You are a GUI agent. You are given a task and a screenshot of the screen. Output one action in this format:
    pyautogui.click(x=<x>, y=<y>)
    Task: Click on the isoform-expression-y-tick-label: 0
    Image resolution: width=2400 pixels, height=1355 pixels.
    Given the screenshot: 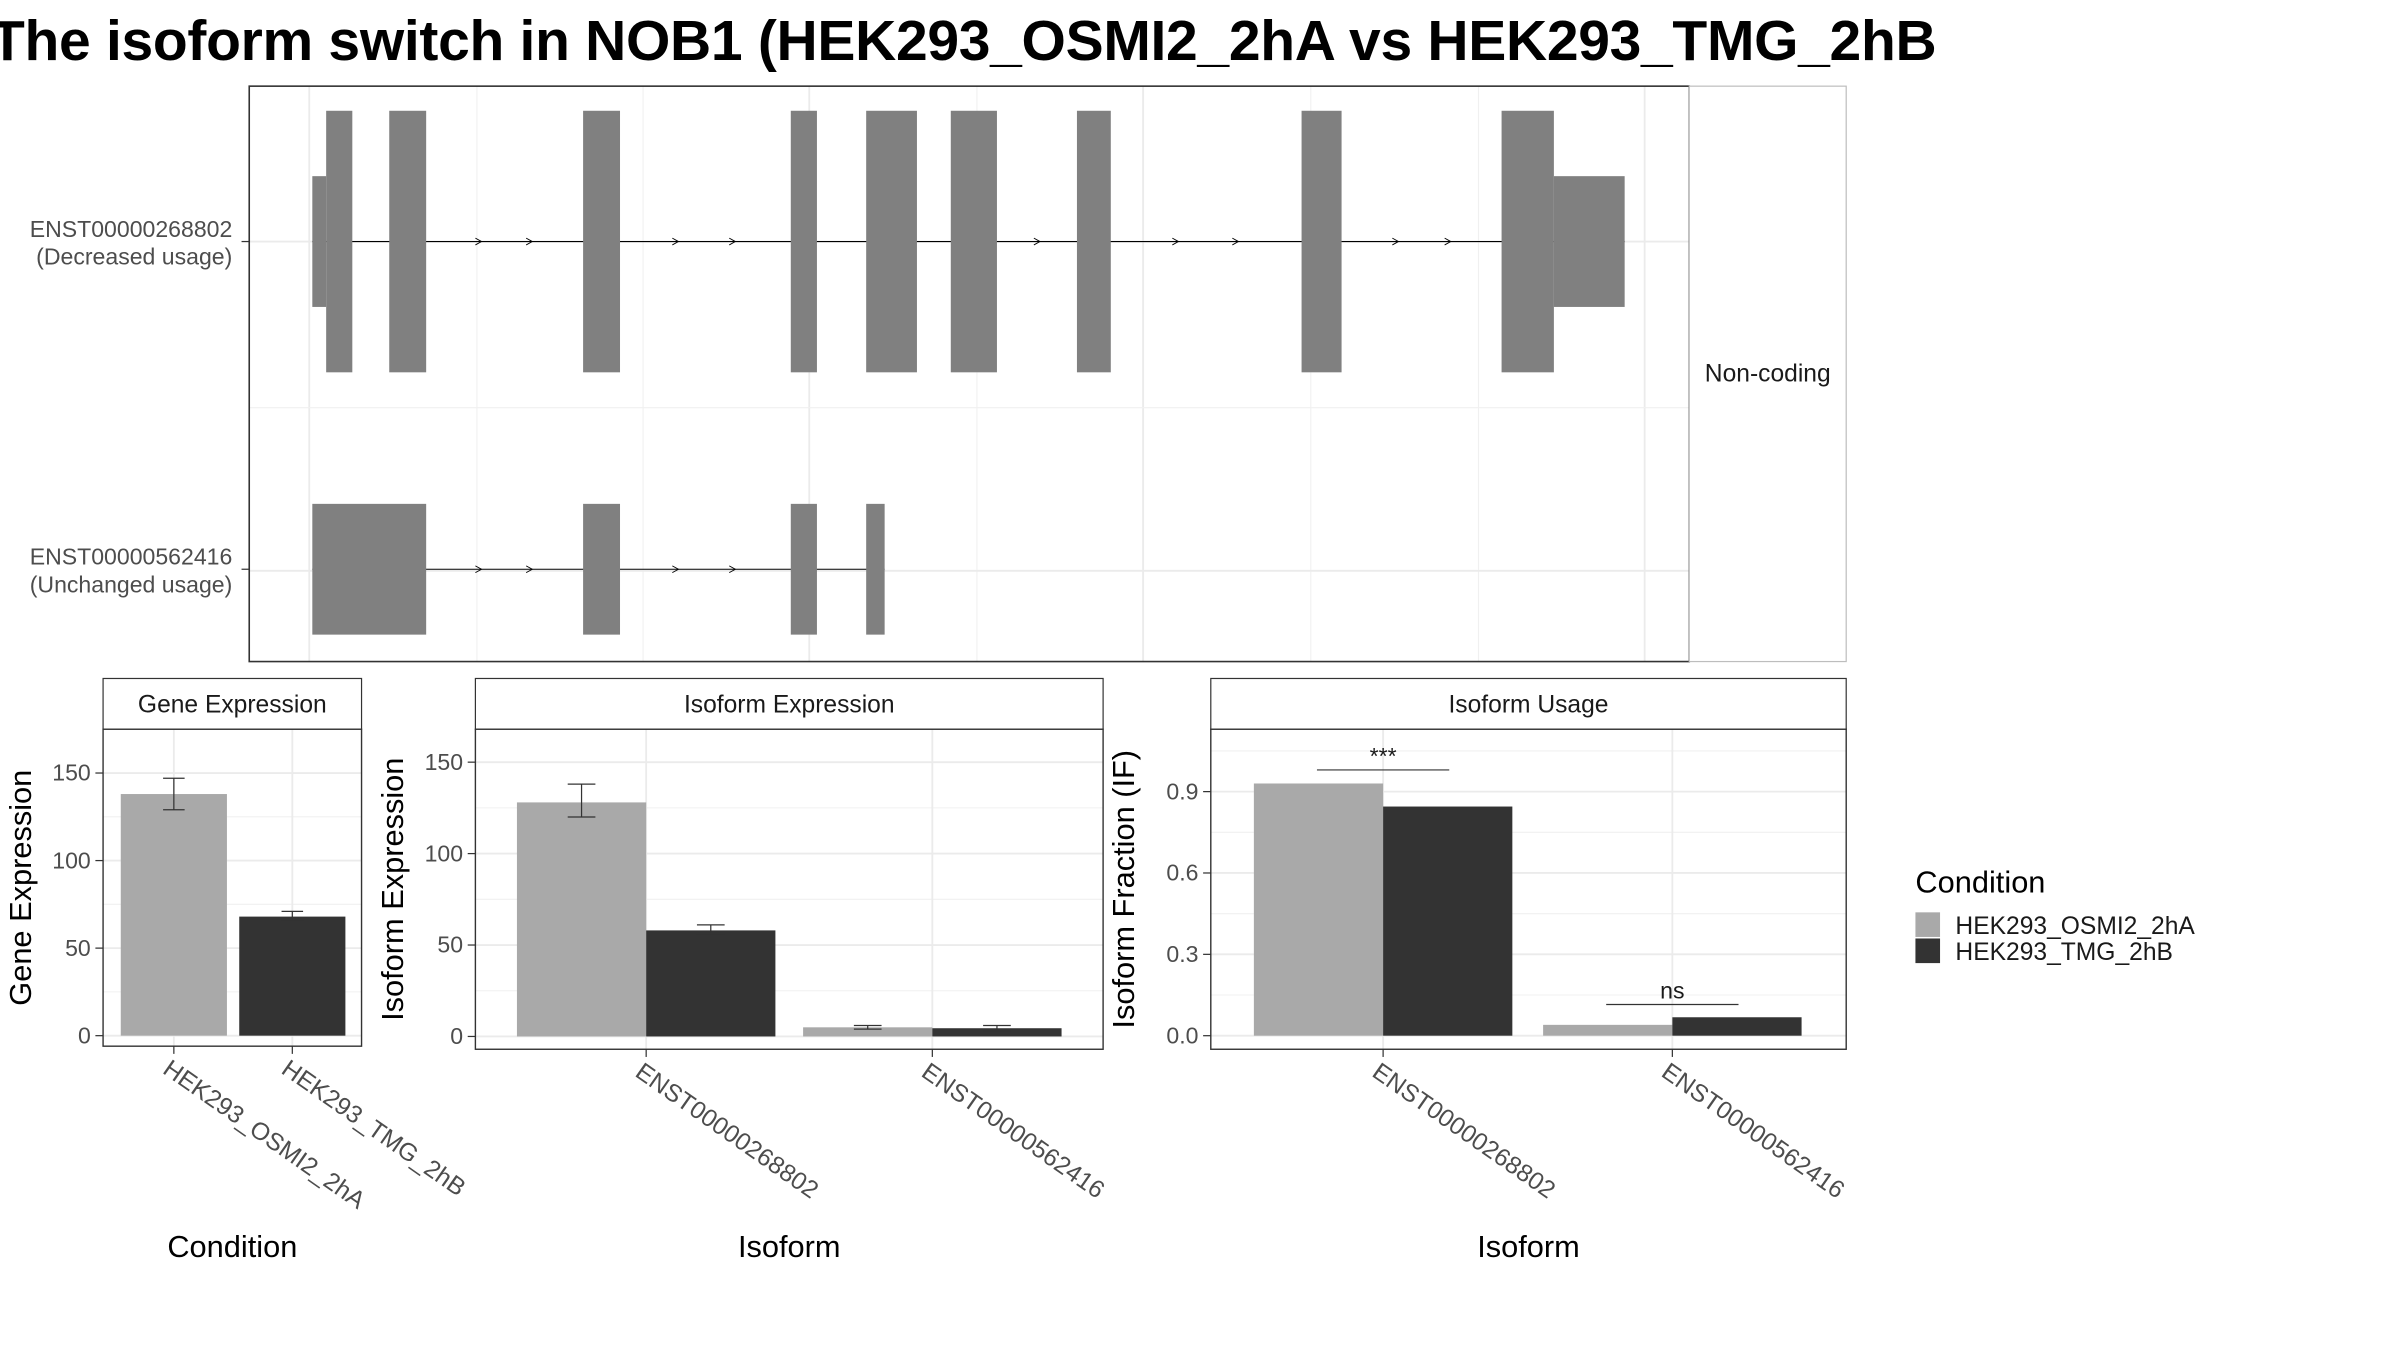 What is the action you would take?
    pyautogui.click(x=456, y=1036)
    